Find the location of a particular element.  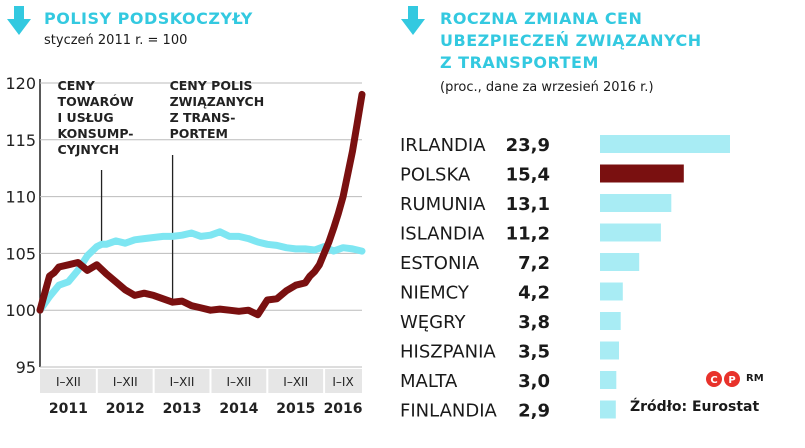

bar-value-label: 7,2 is located at coordinates (534, 263).